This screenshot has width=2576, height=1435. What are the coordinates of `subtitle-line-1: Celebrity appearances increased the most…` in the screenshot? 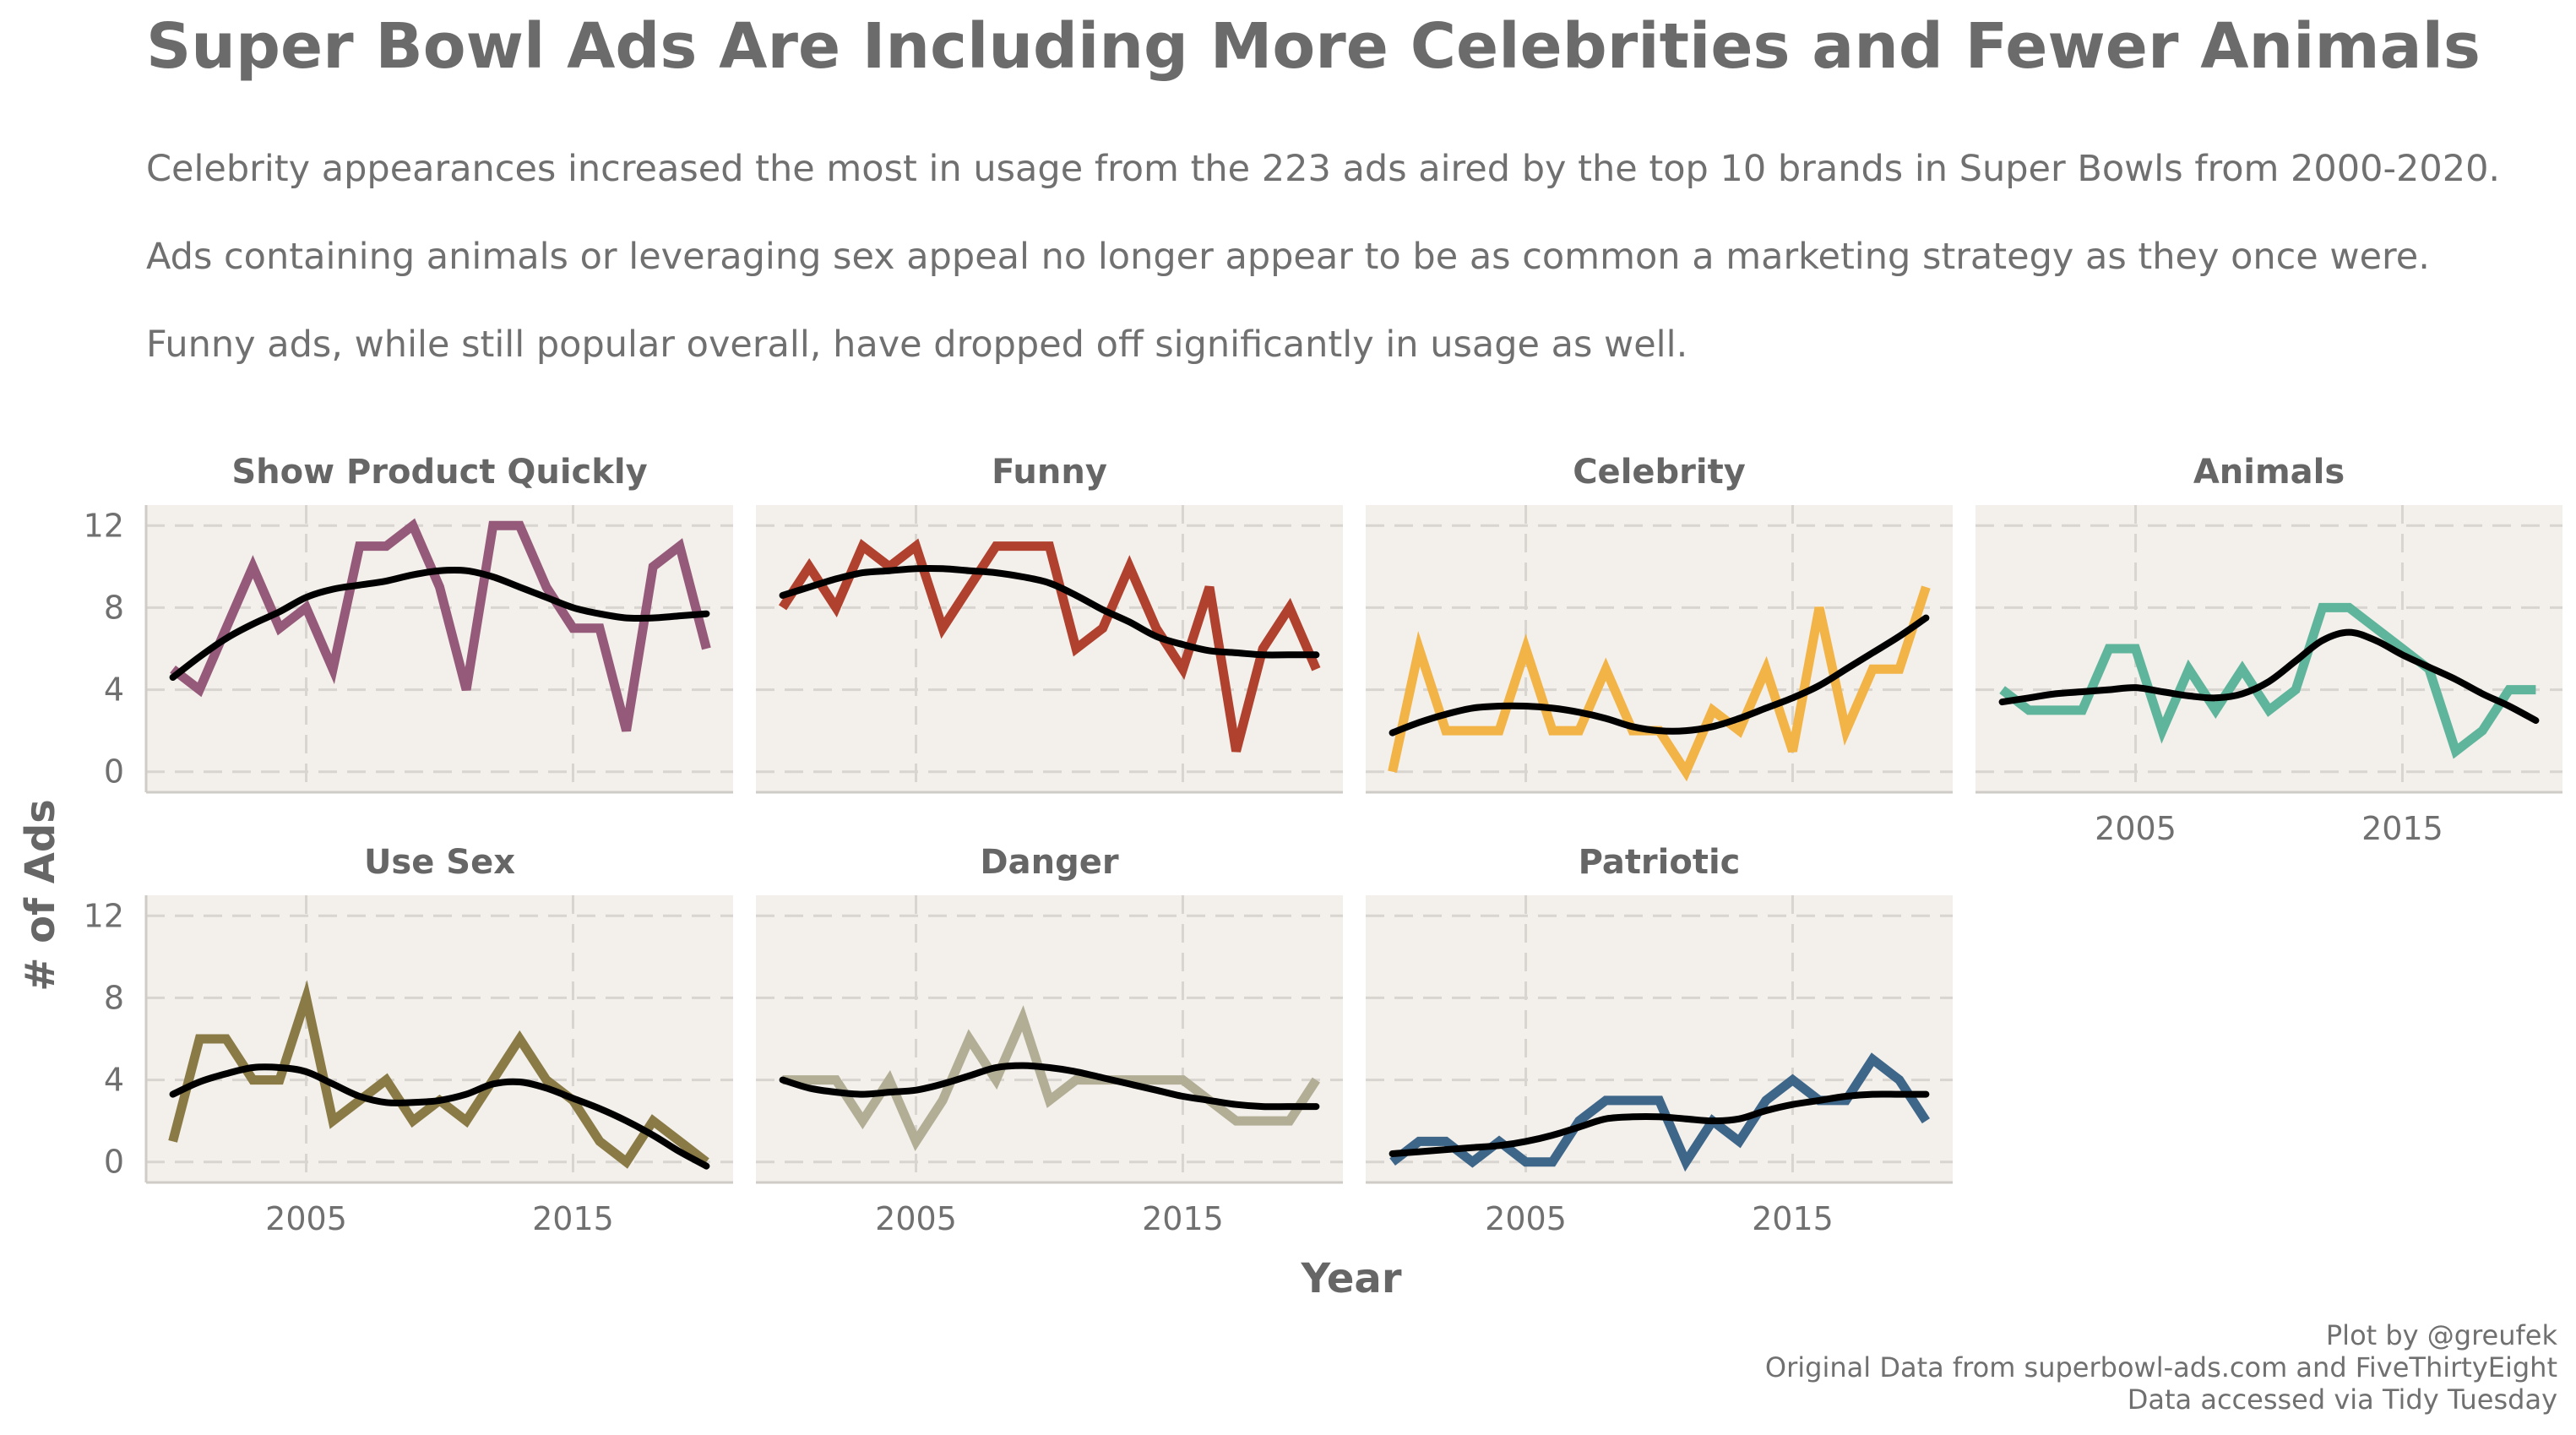 It's located at (1323, 169).